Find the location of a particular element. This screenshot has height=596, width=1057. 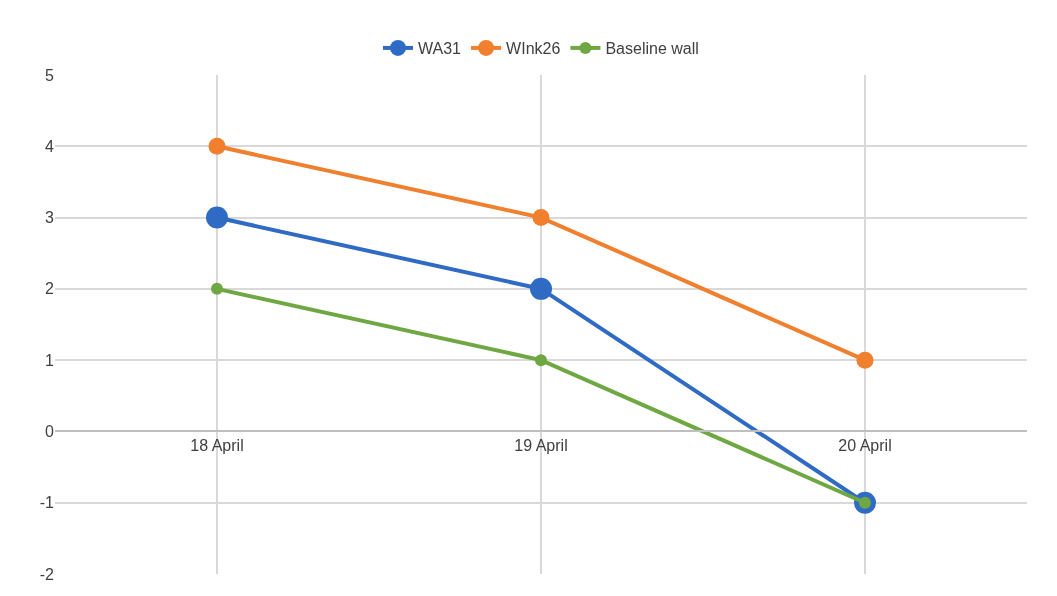

y-tick-label: 0 is located at coordinates (50, 432).